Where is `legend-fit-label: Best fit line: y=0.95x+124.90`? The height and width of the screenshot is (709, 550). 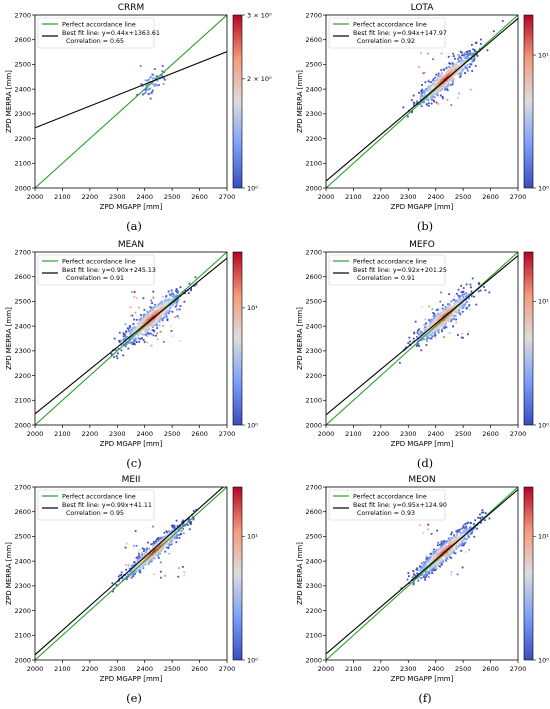
legend-fit-label: Best fit line: y=0.95x+124.90 is located at coordinates (400, 505).